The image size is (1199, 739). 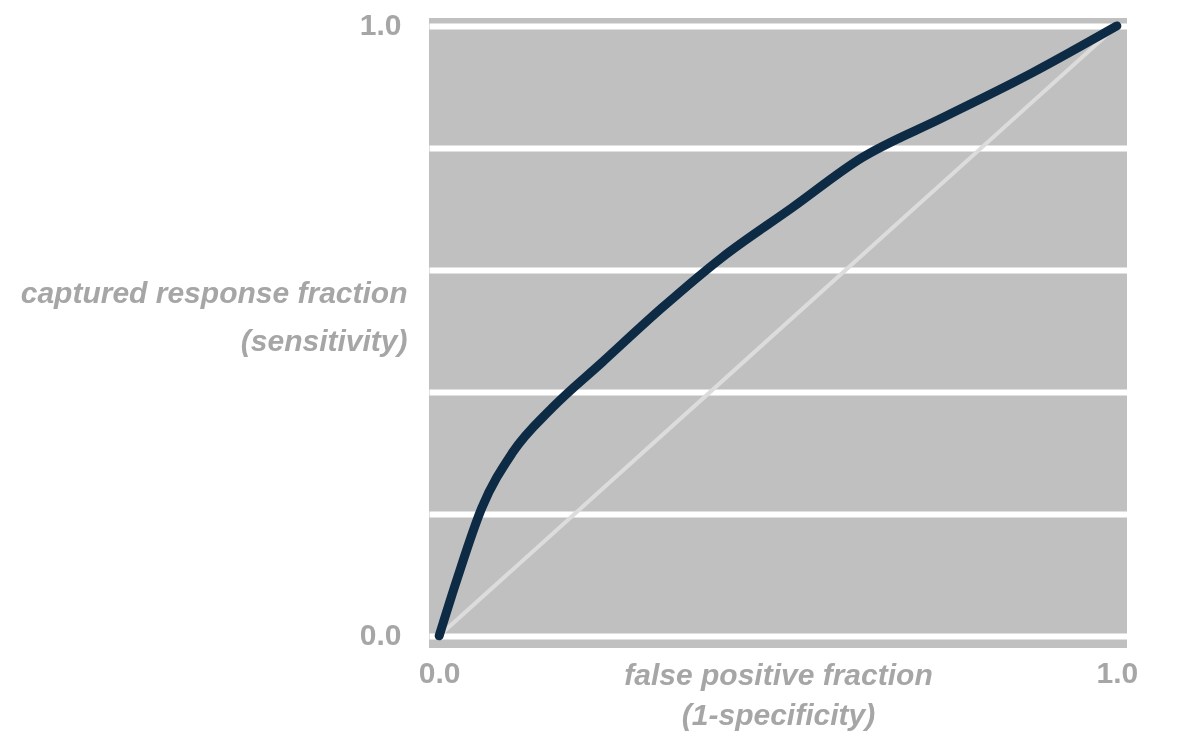 I want to click on y-axis-title: captured response fraction (sensitivity), so click(x=214, y=316).